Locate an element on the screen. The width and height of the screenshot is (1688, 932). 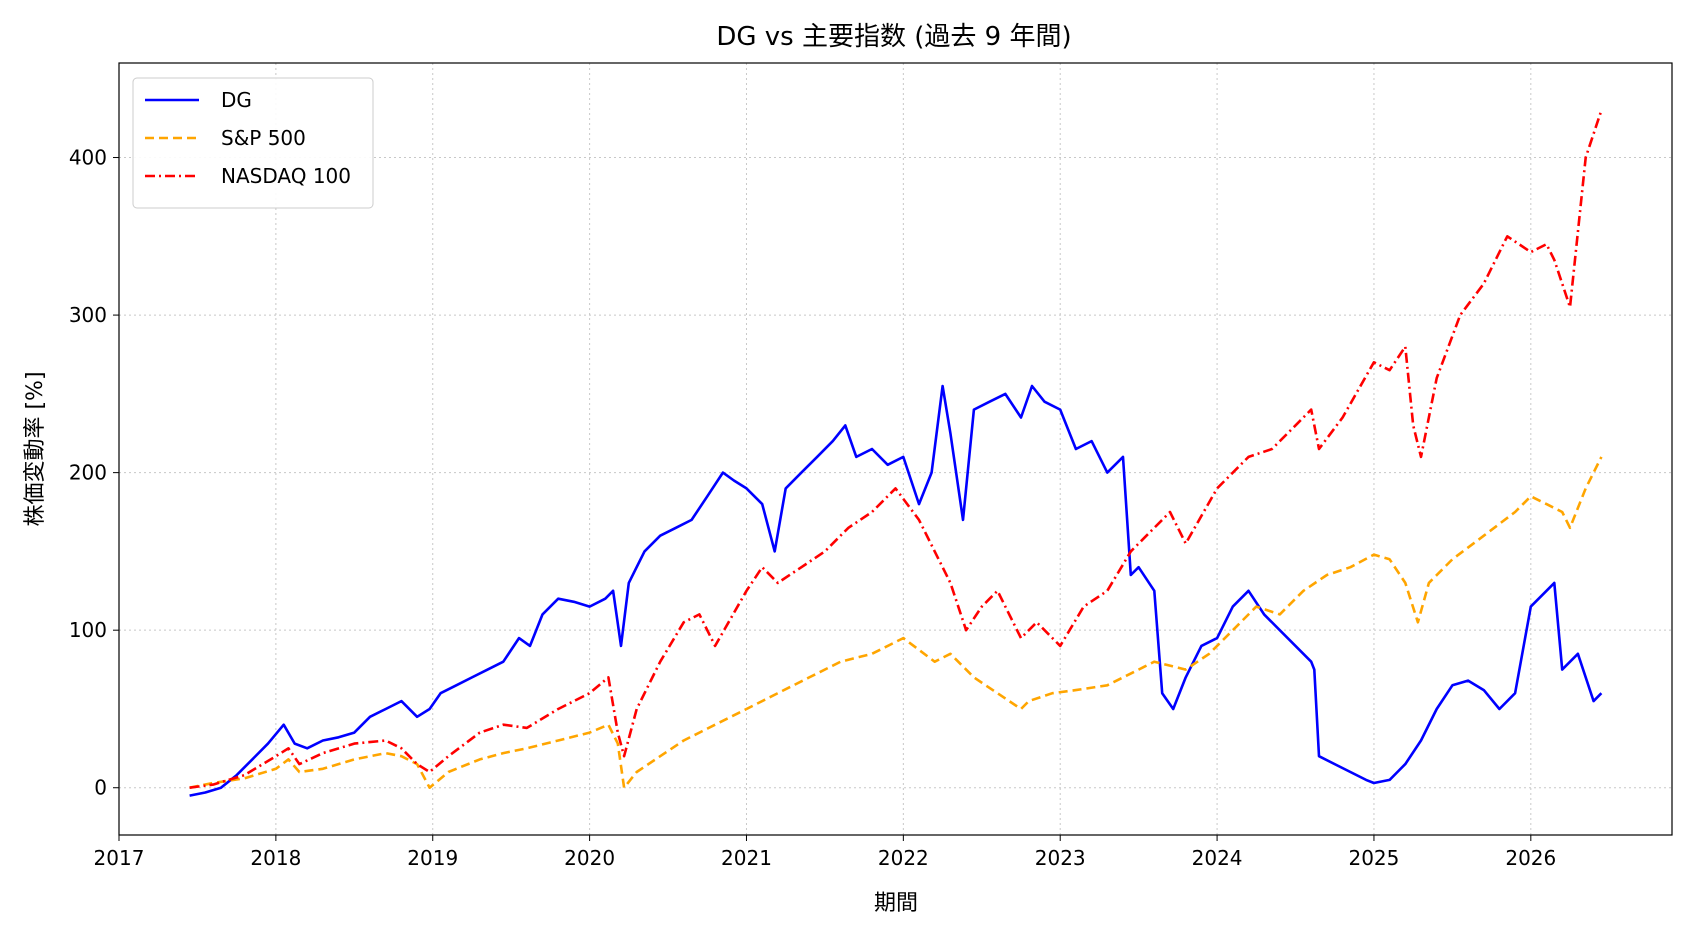
x-tick-label: 2018 is located at coordinates (275, 858).